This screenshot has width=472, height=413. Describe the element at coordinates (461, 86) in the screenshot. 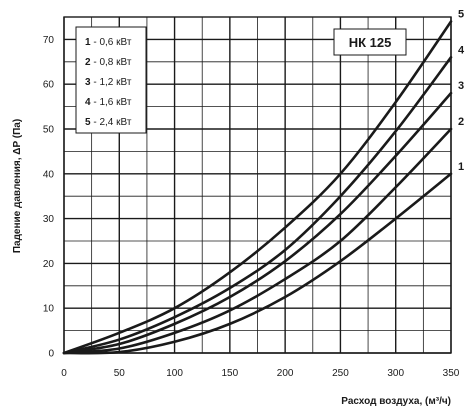

I see `series-label-3: 3` at that location.